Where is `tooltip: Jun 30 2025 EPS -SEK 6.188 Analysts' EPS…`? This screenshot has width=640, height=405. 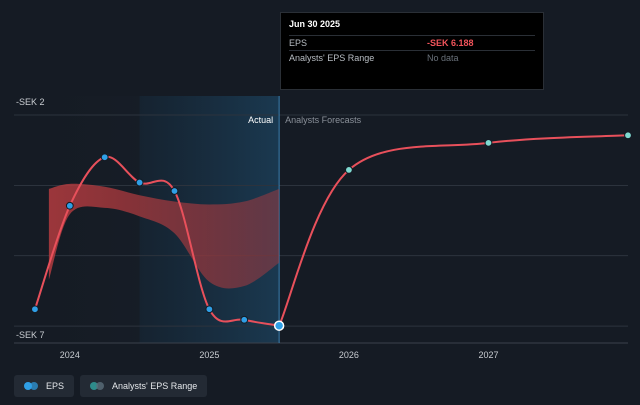 tooltip: Jun 30 2025 EPS -SEK 6.188 Analysts' EPS… is located at coordinates (412, 51).